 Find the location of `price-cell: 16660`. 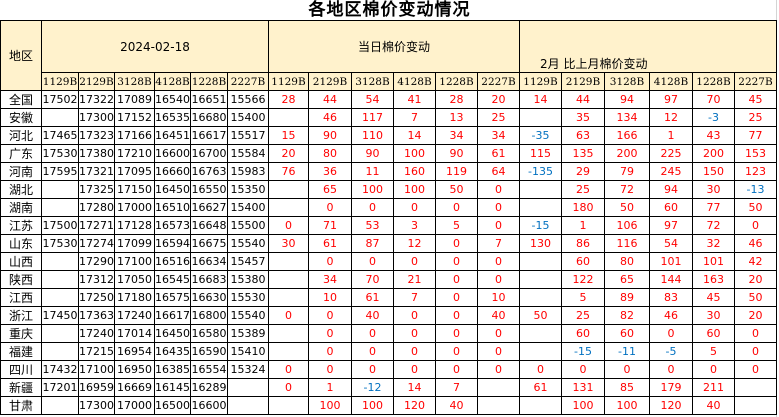

price-cell: 16660 is located at coordinates (172, 171).